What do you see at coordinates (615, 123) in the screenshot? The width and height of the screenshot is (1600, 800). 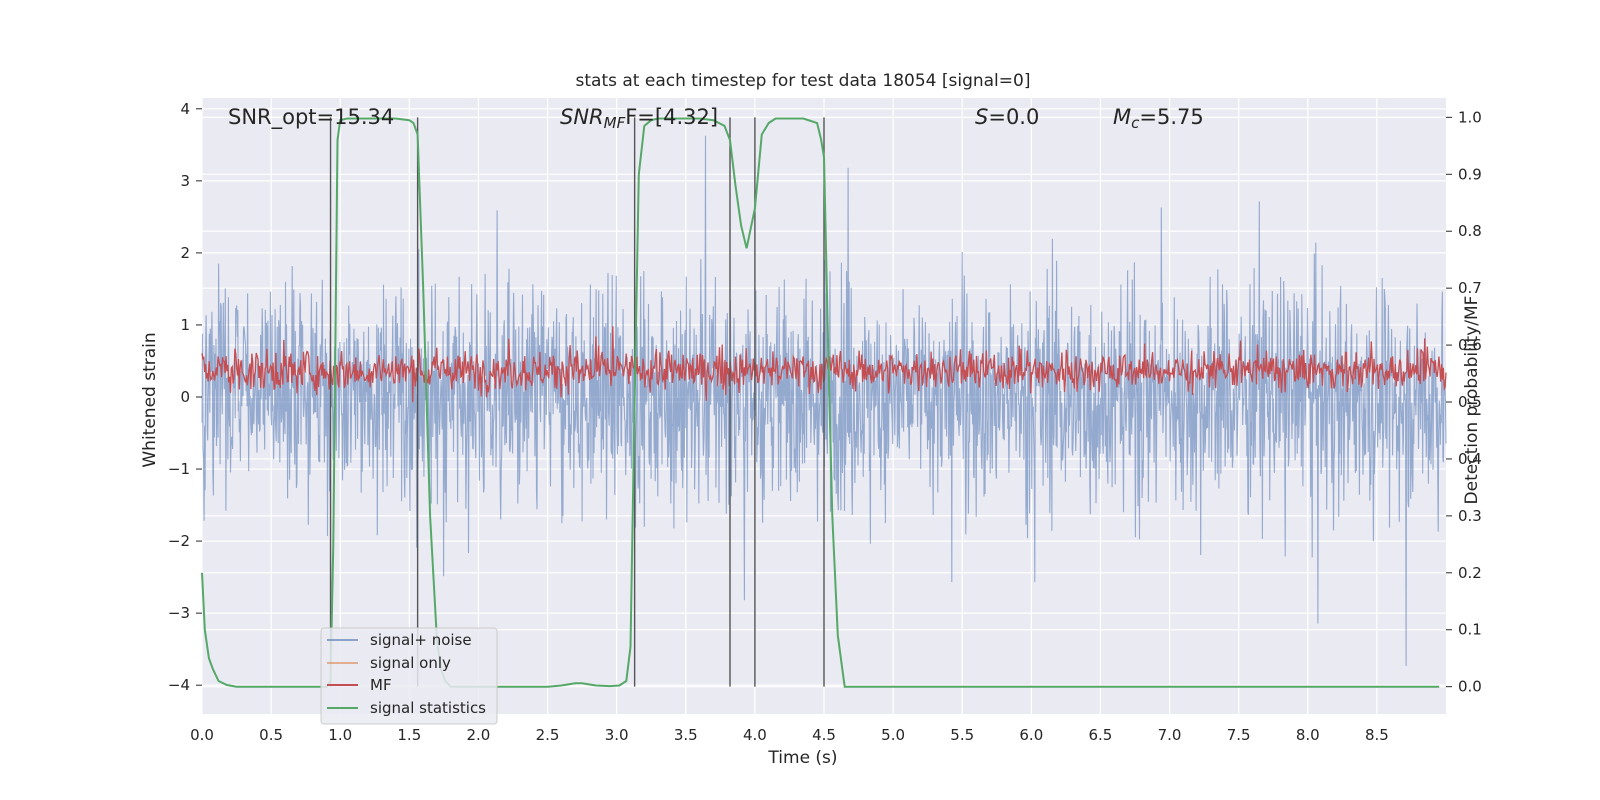 I see `snr-mf-subscript: MF` at bounding box center [615, 123].